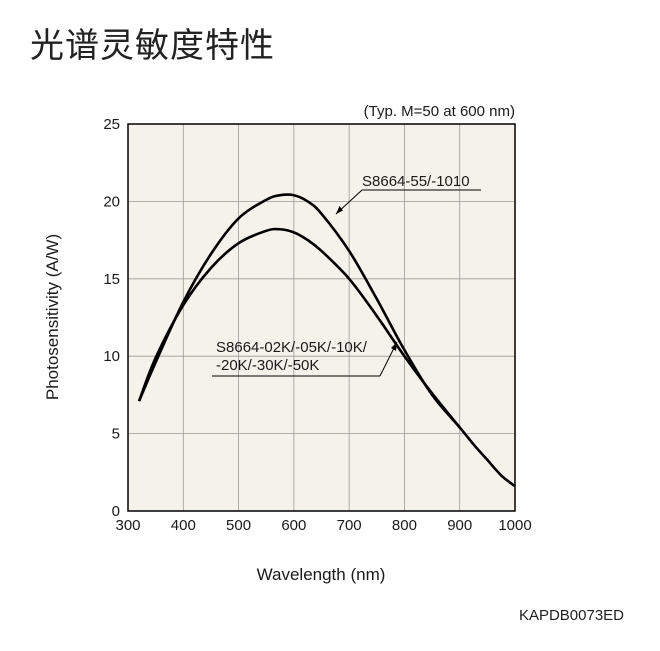 Image resolution: width=660 pixels, height=651 pixels. What do you see at coordinates (514, 525) in the screenshot?
I see `x-tick-label: 1000` at bounding box center [514, 525].